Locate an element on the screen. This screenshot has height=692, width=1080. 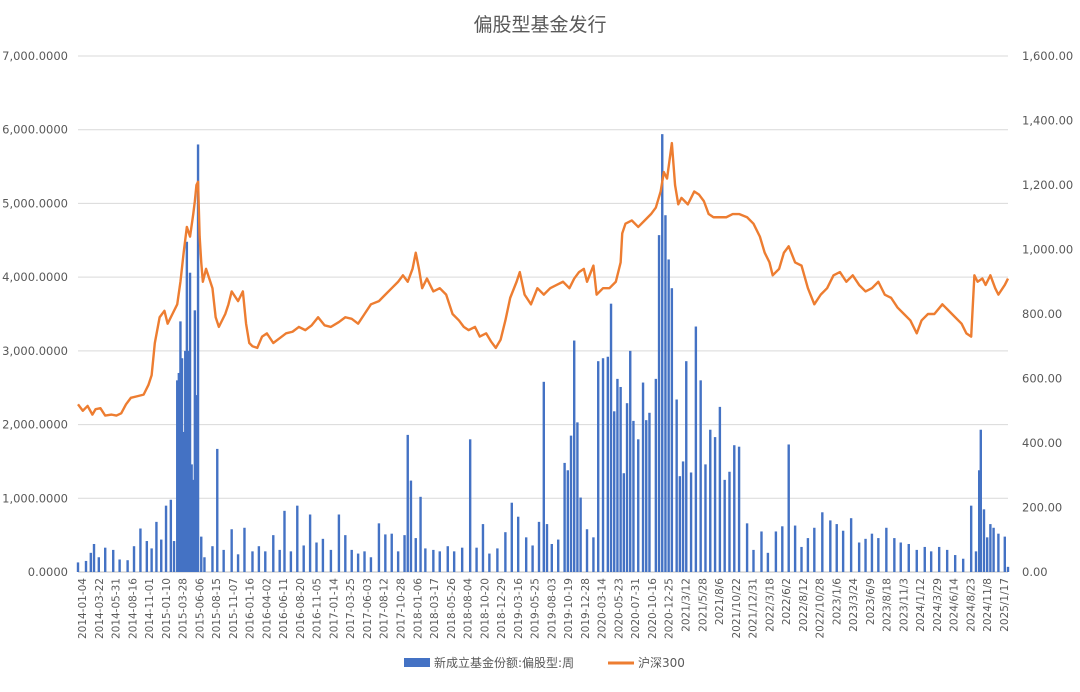
legend-label-line: 沪深300 is located at coordinates (661, 663).